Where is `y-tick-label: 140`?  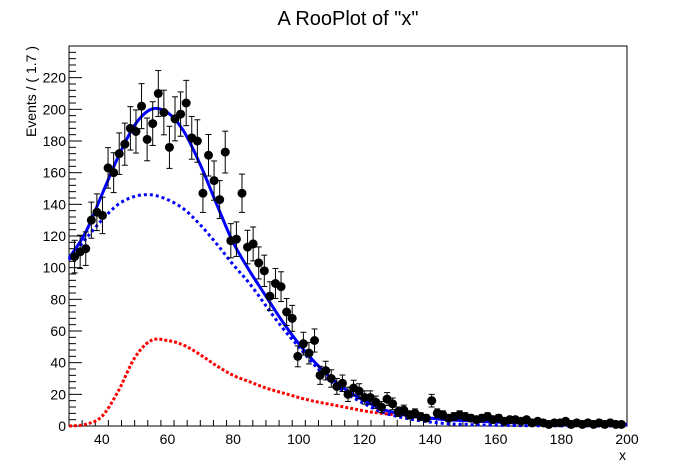
y-tick-label: 140 is located at coordinates (55, 204).